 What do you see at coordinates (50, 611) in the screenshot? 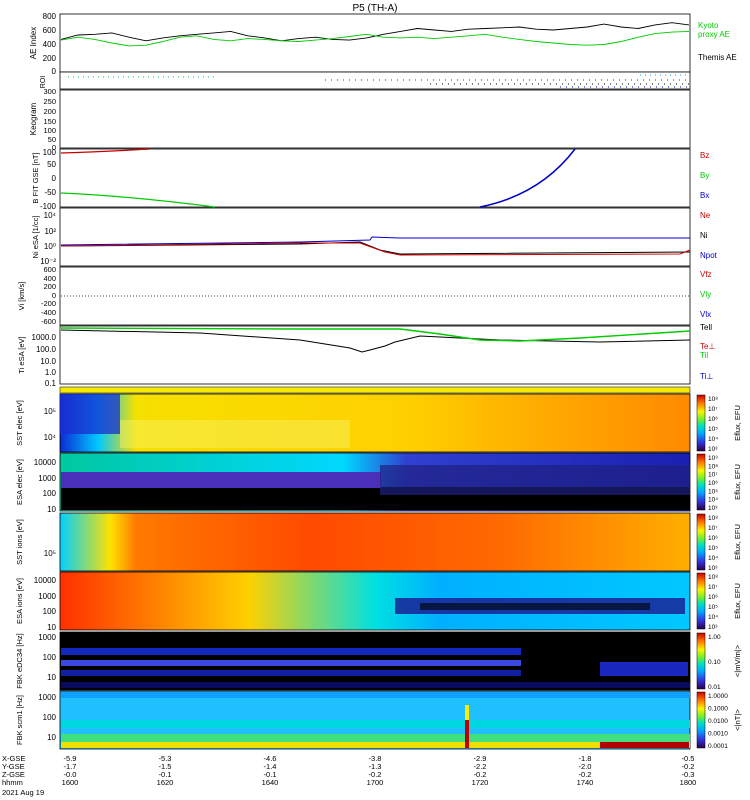
I see `esa-ions-ytick: 100` at bounding box center [50, 611].